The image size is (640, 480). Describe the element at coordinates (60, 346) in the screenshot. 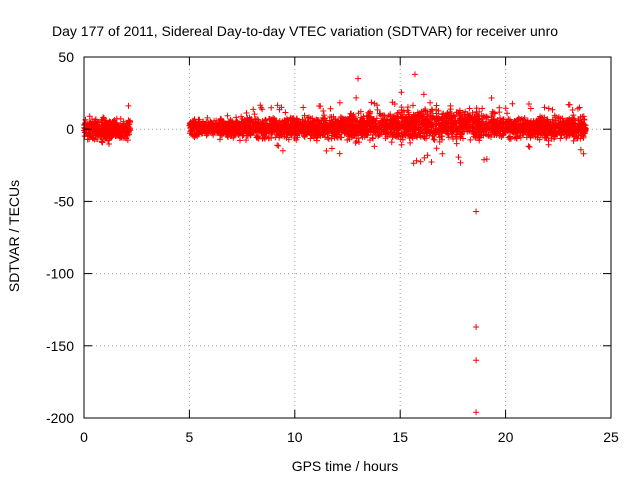

I see `y-tick-label: -150` at that location.